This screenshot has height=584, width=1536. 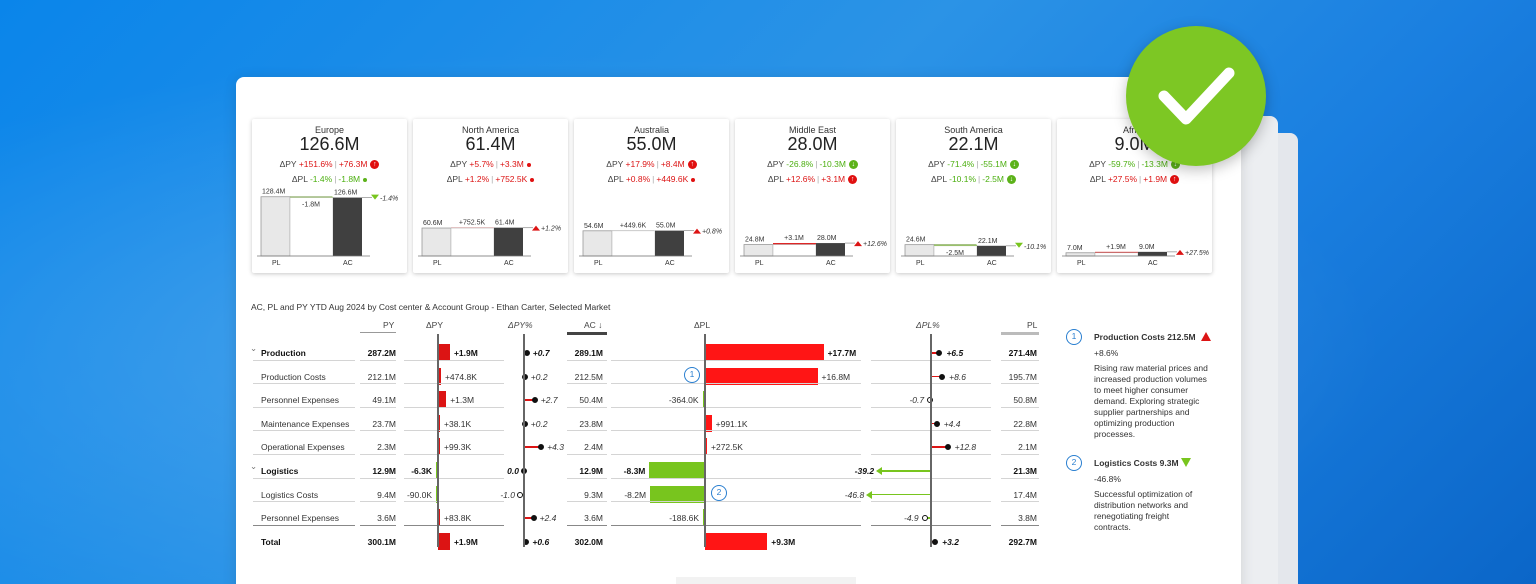 I want to click on column-header-delta-pl-pct: ΔPL%, so click(x=928, y=325).